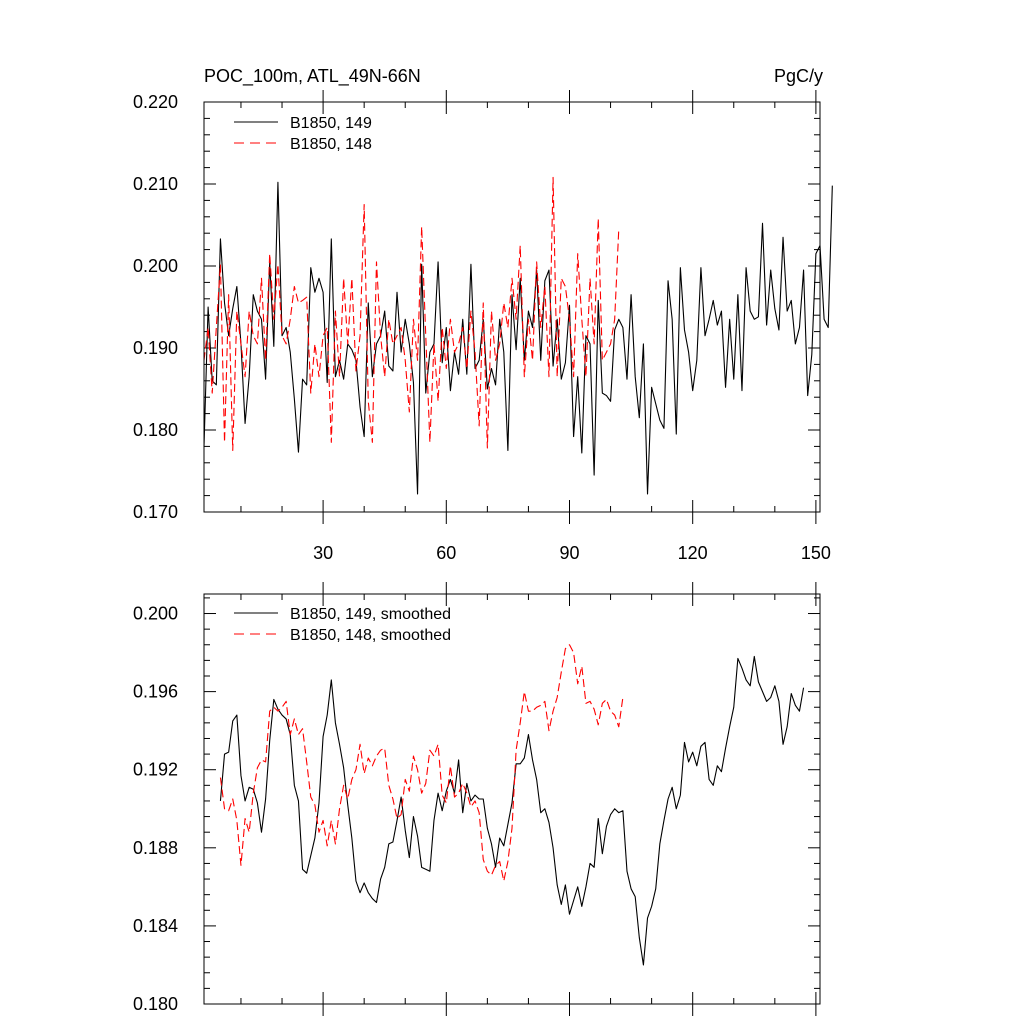 This screenshot has height=1024, width=1024. Describe the element at coordinates (155, 266) in the screenshot. I see `top-y-tick-label: 0.200` at that location.